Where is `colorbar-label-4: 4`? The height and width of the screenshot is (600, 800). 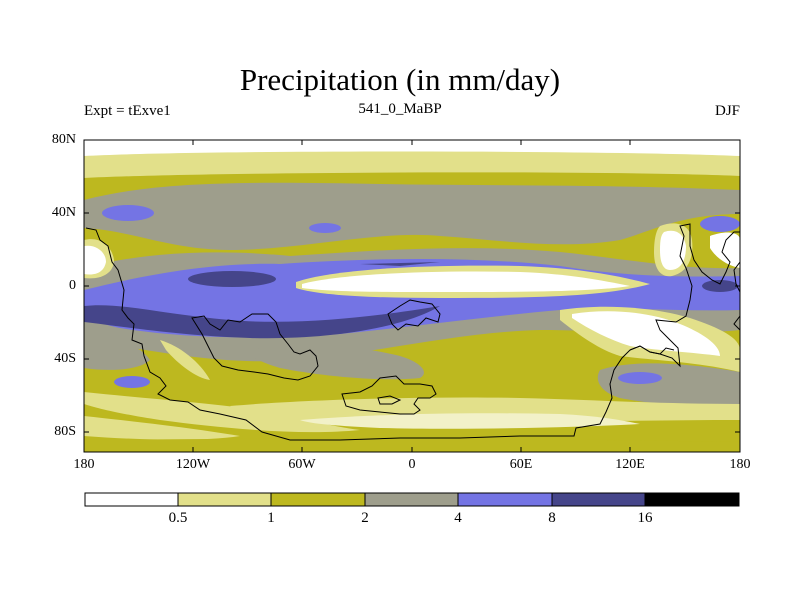 colorbar-label-4: 4 is located at coordinates (458, 518).